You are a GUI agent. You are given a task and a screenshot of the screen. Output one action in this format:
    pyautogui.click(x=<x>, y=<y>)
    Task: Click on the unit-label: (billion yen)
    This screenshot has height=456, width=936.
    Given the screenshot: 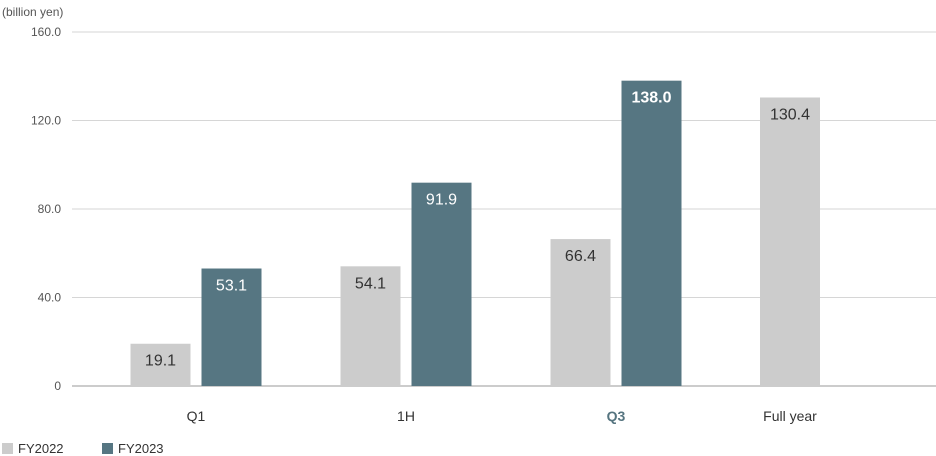 What is the action you would take?
    pyautogui.click(x=32, y=12)
    